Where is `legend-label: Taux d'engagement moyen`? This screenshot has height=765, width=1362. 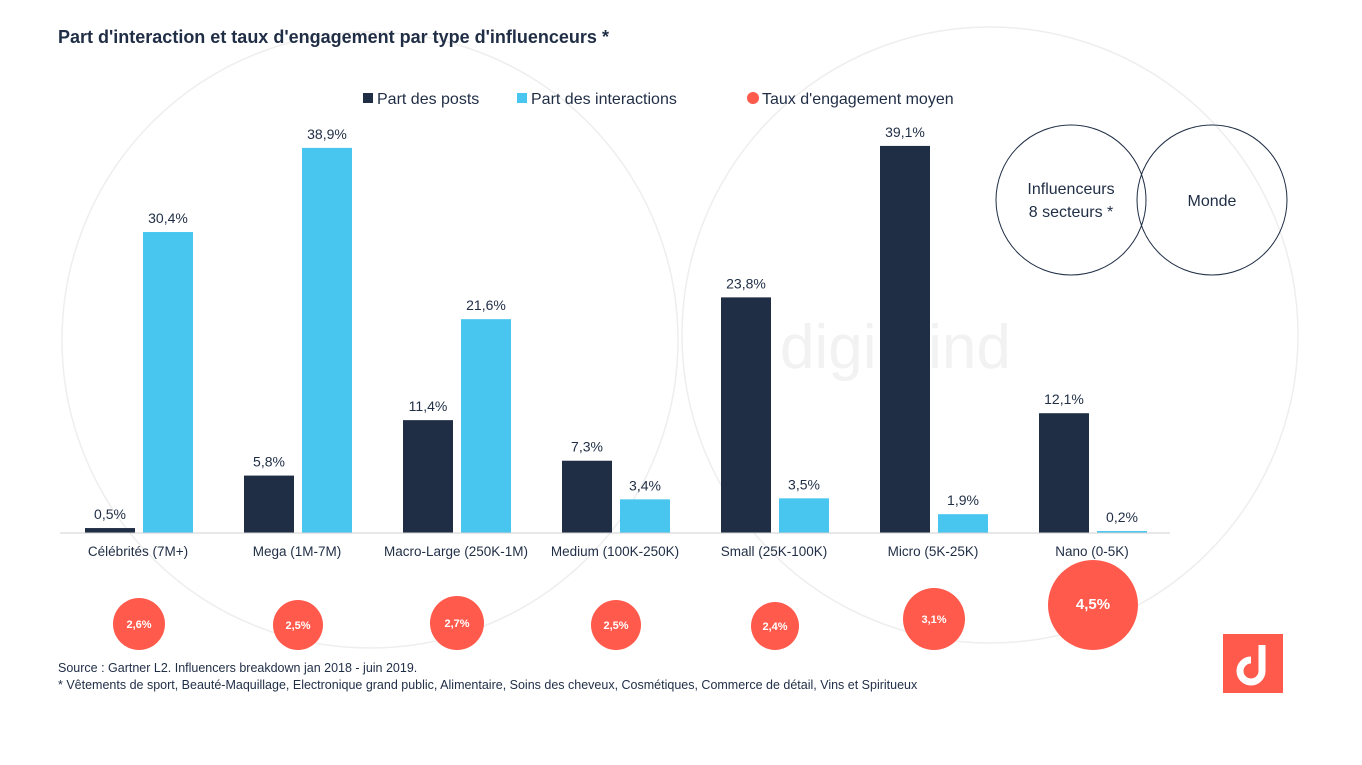 legend-label: Taux d'engagement moyen is located at coordinates (858, 99).